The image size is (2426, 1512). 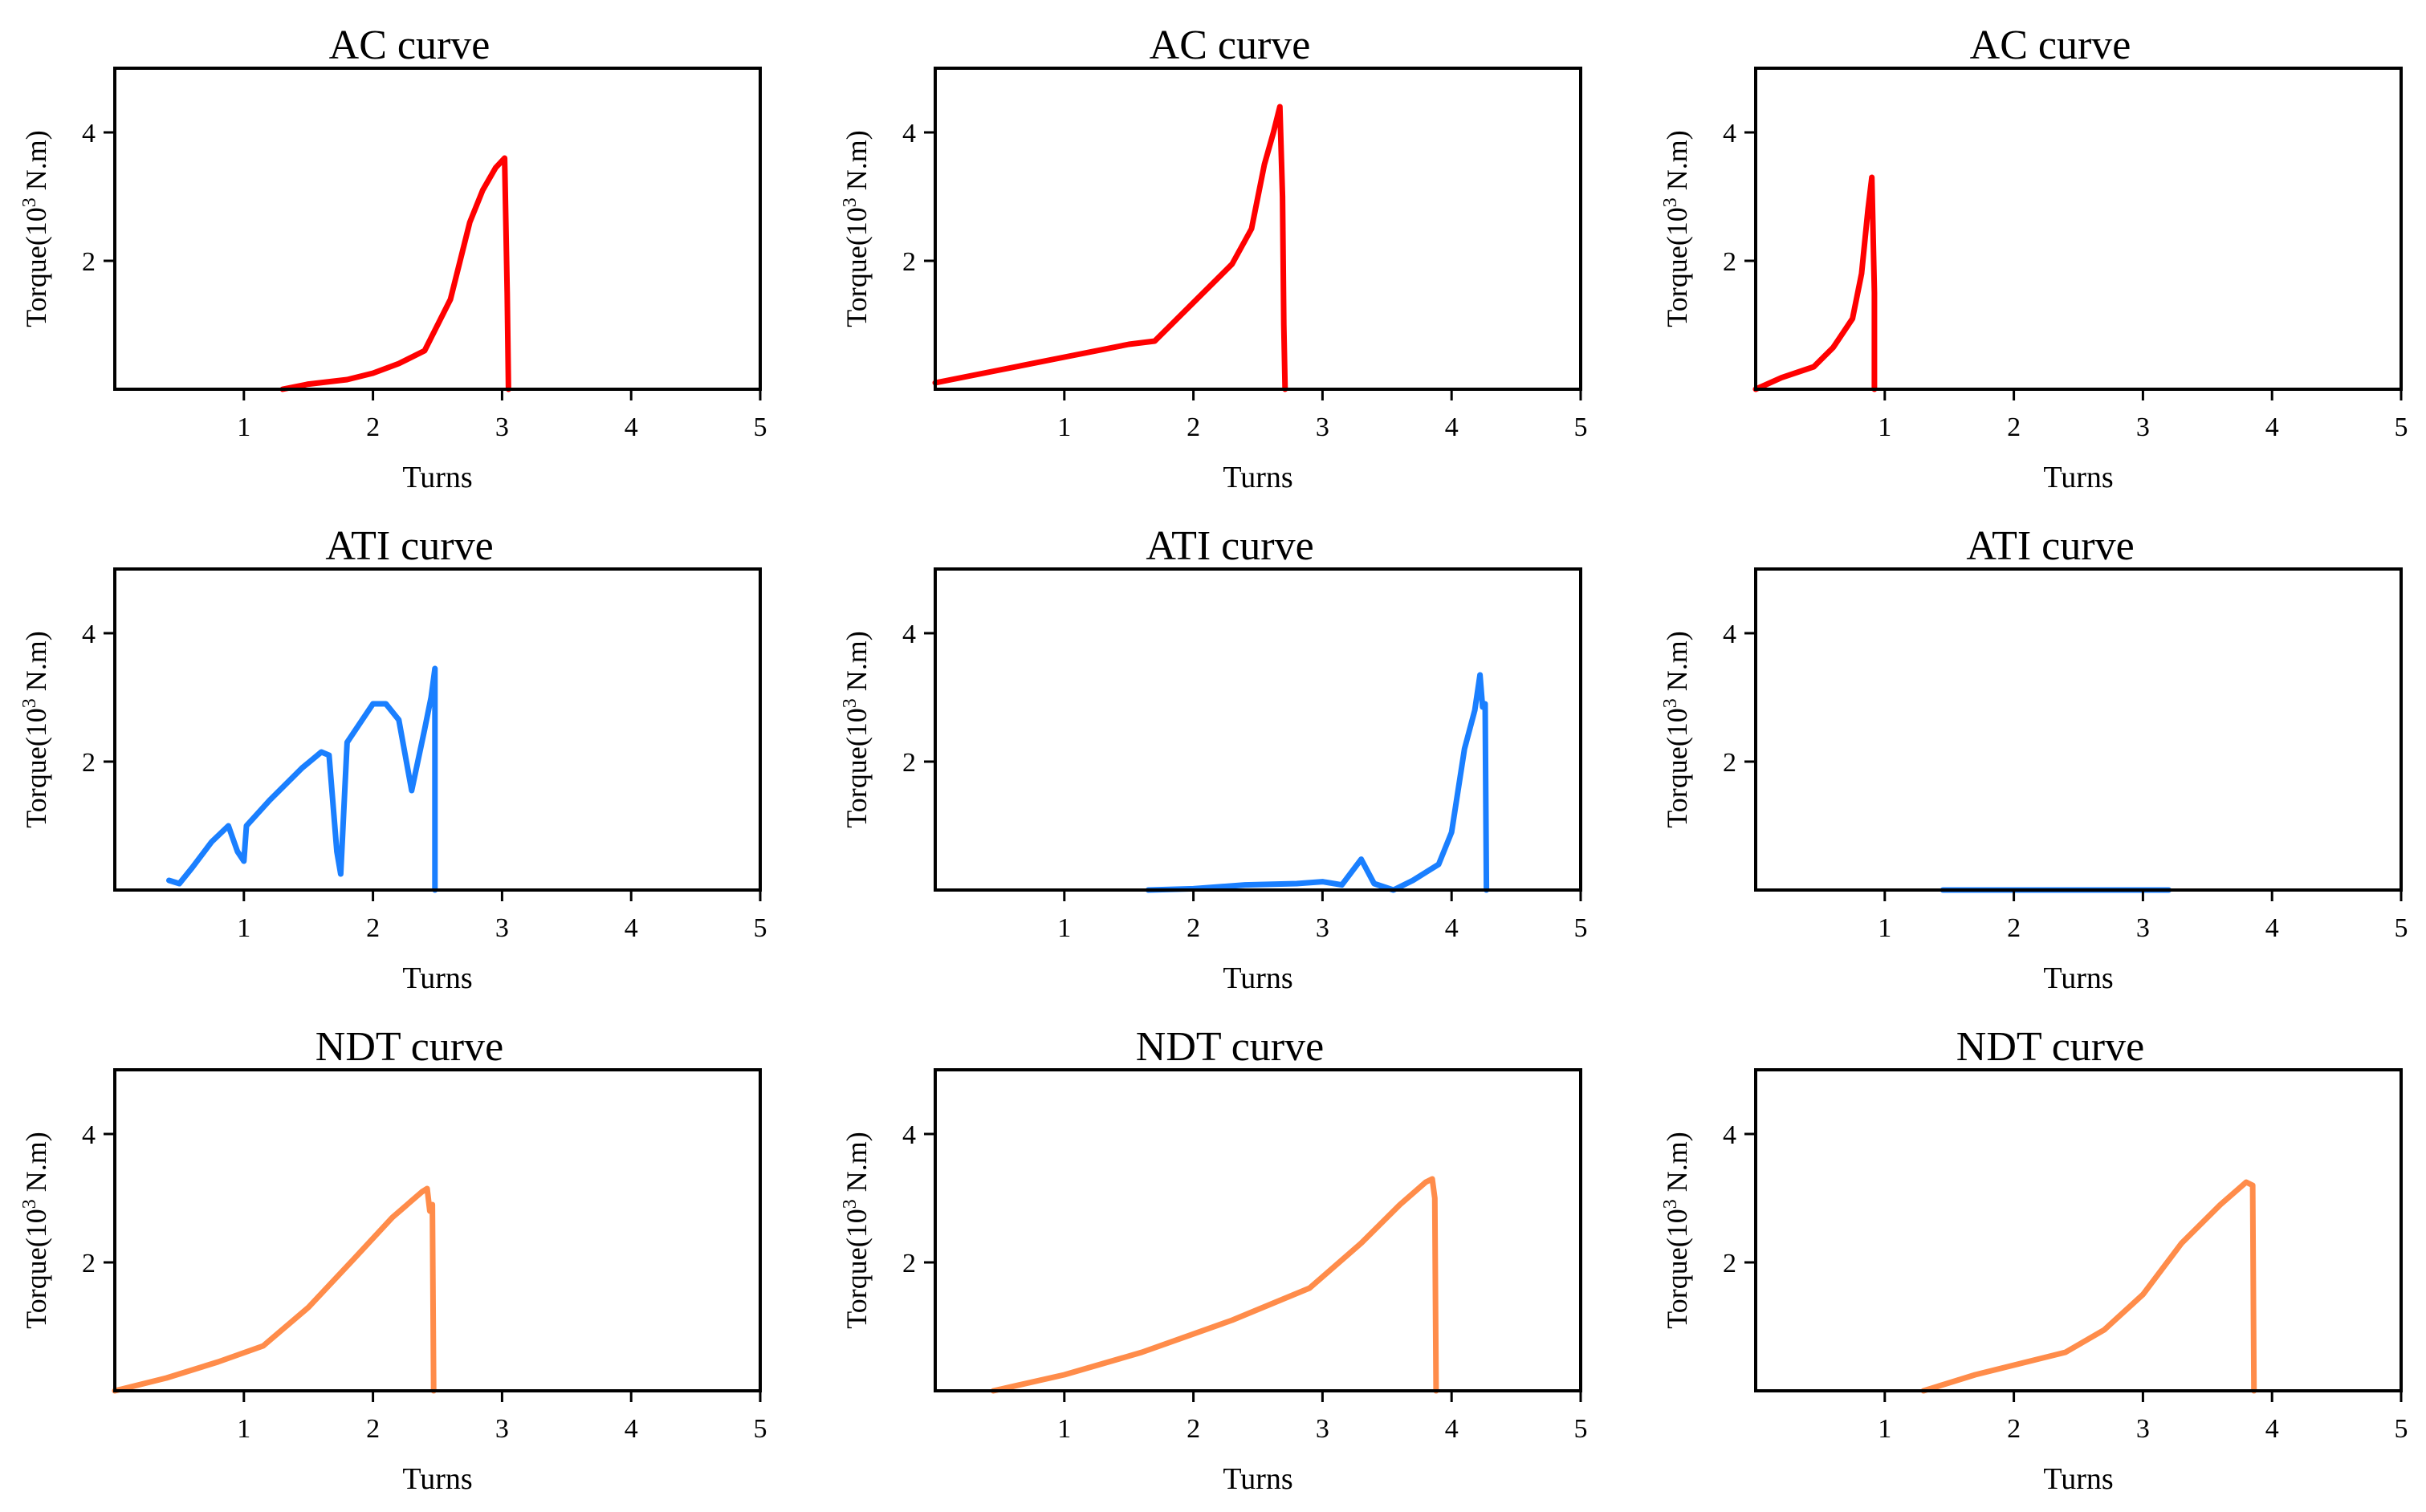 I want to click on subplot-7: 1 2 3 4 5 2 4 NDT curve Turns Torque(103 N.m), so click(x=393, y=1260).